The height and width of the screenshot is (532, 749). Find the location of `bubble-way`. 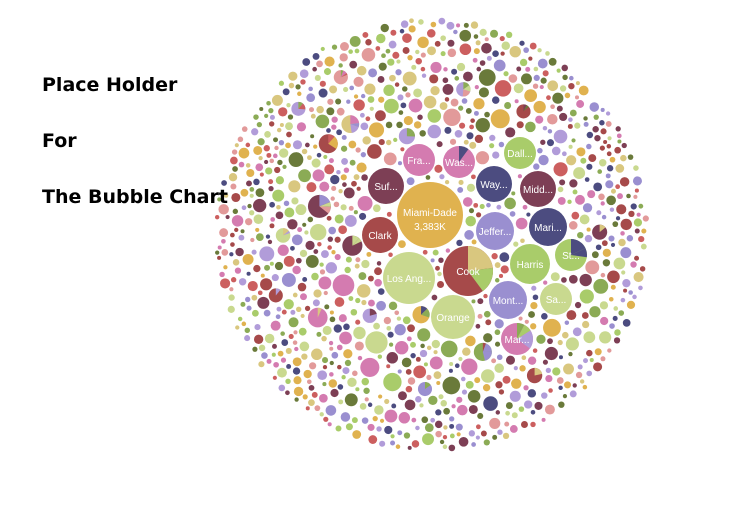

bubble-way is located at coordinates (494, 184).